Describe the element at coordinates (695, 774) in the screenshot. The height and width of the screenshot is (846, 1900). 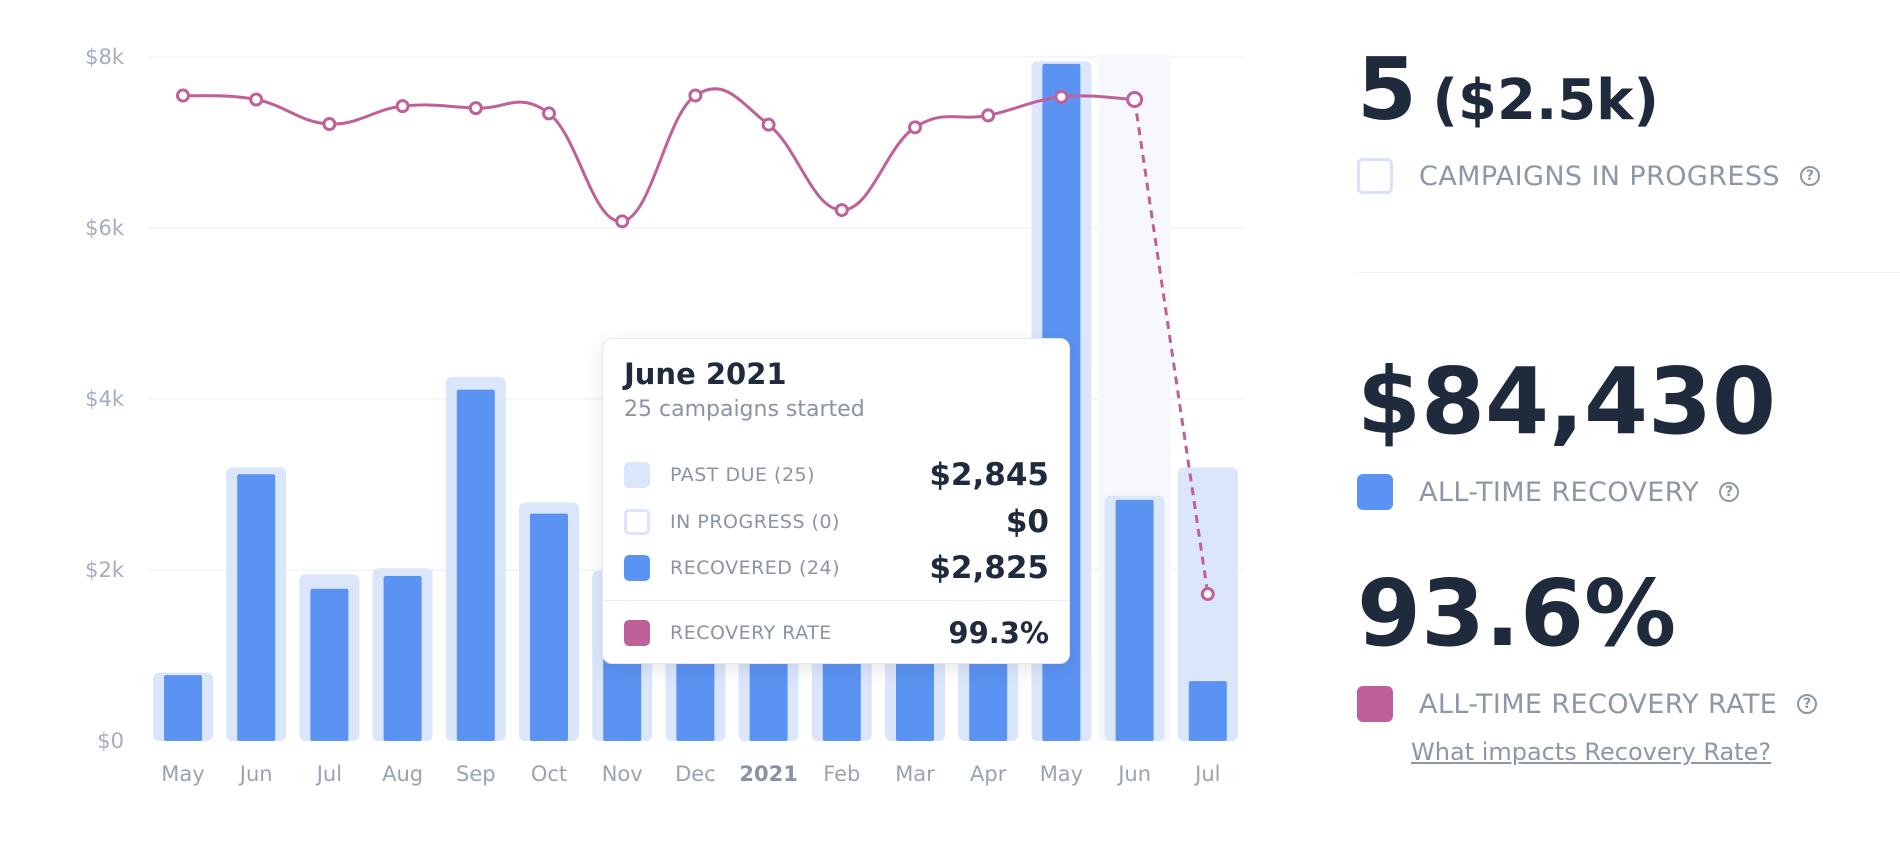
I see `x-tick-label: Dec` at that location.